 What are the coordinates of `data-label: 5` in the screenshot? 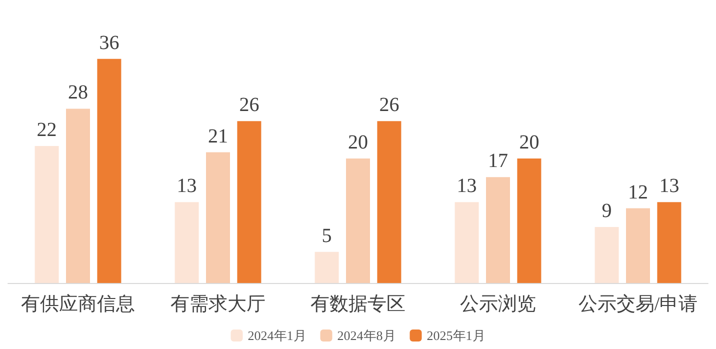 It's located at (327, 235).